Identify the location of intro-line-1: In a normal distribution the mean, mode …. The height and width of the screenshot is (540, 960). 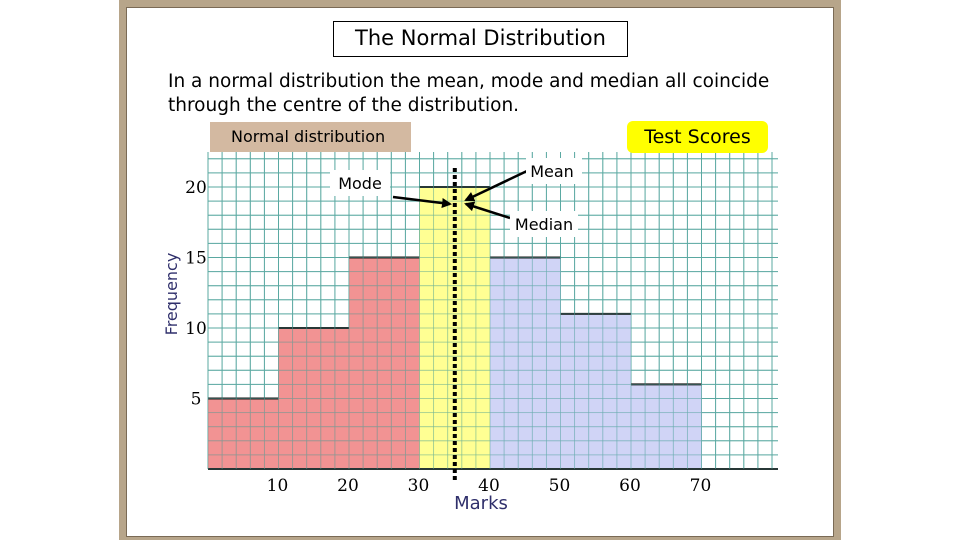
(469, 81).